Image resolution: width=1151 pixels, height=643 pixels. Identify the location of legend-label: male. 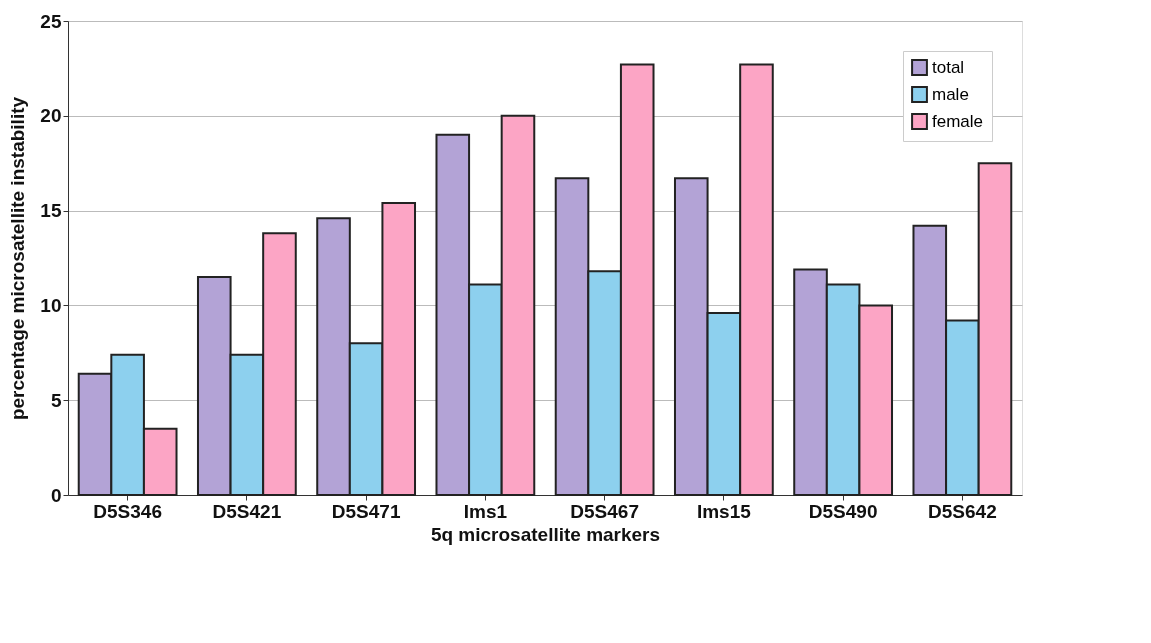
(950, 94).